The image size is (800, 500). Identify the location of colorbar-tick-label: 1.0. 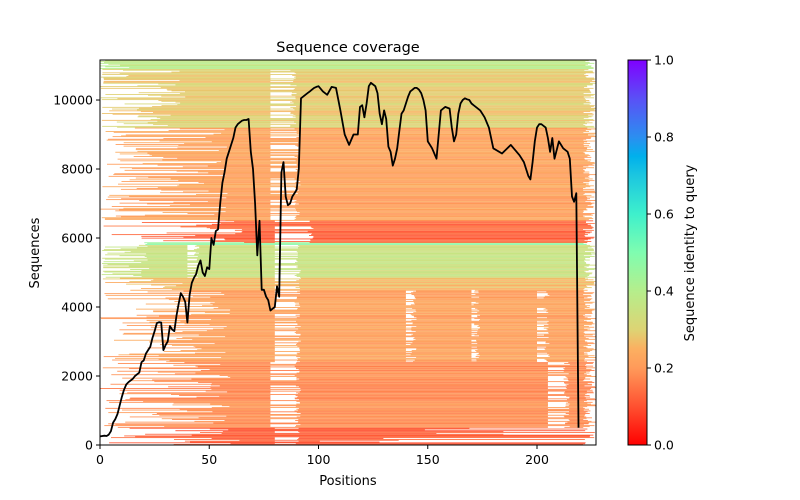
(664, 60).